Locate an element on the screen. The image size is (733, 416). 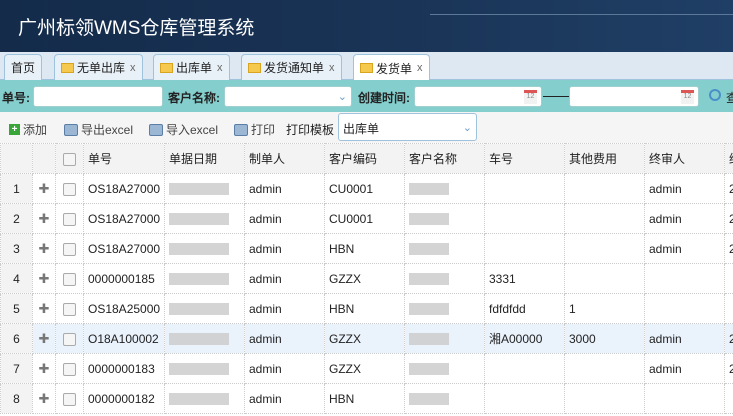
import-excel-button: 导入excel is located at coordinates (183, 129).